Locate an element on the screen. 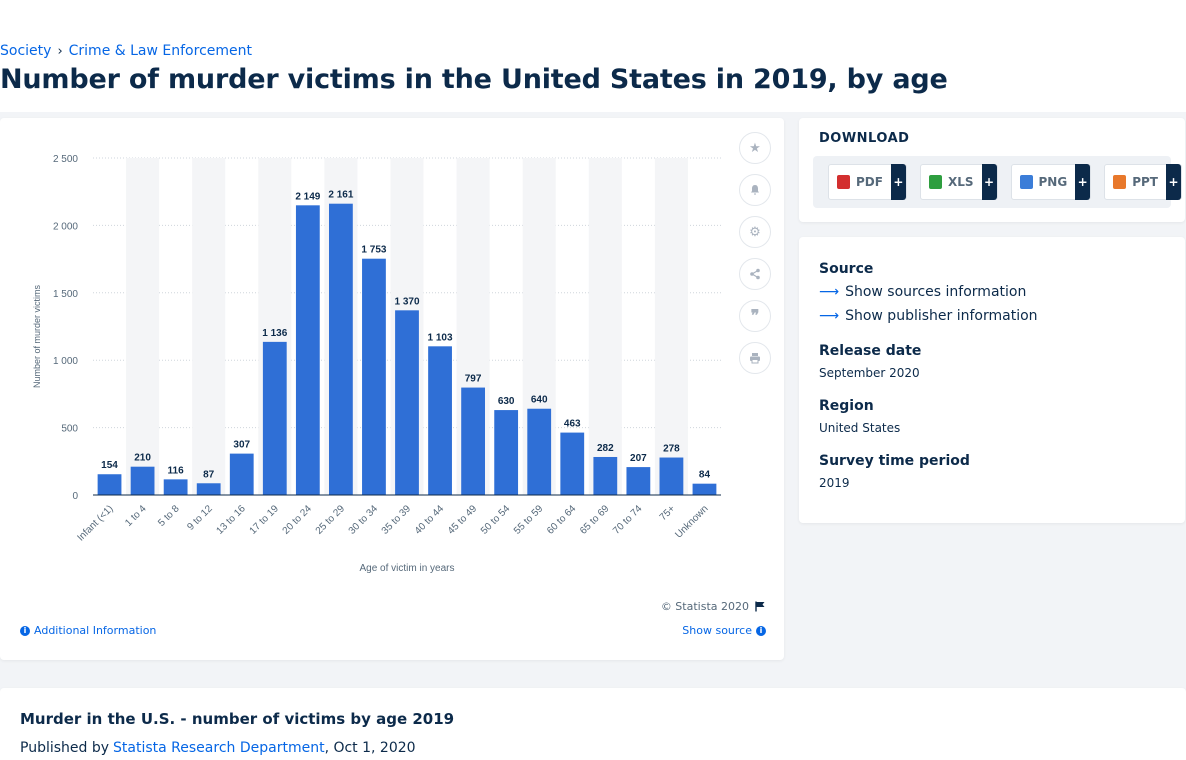  copyright-text: © Statista 2020 is located at coordinates (704, 606).